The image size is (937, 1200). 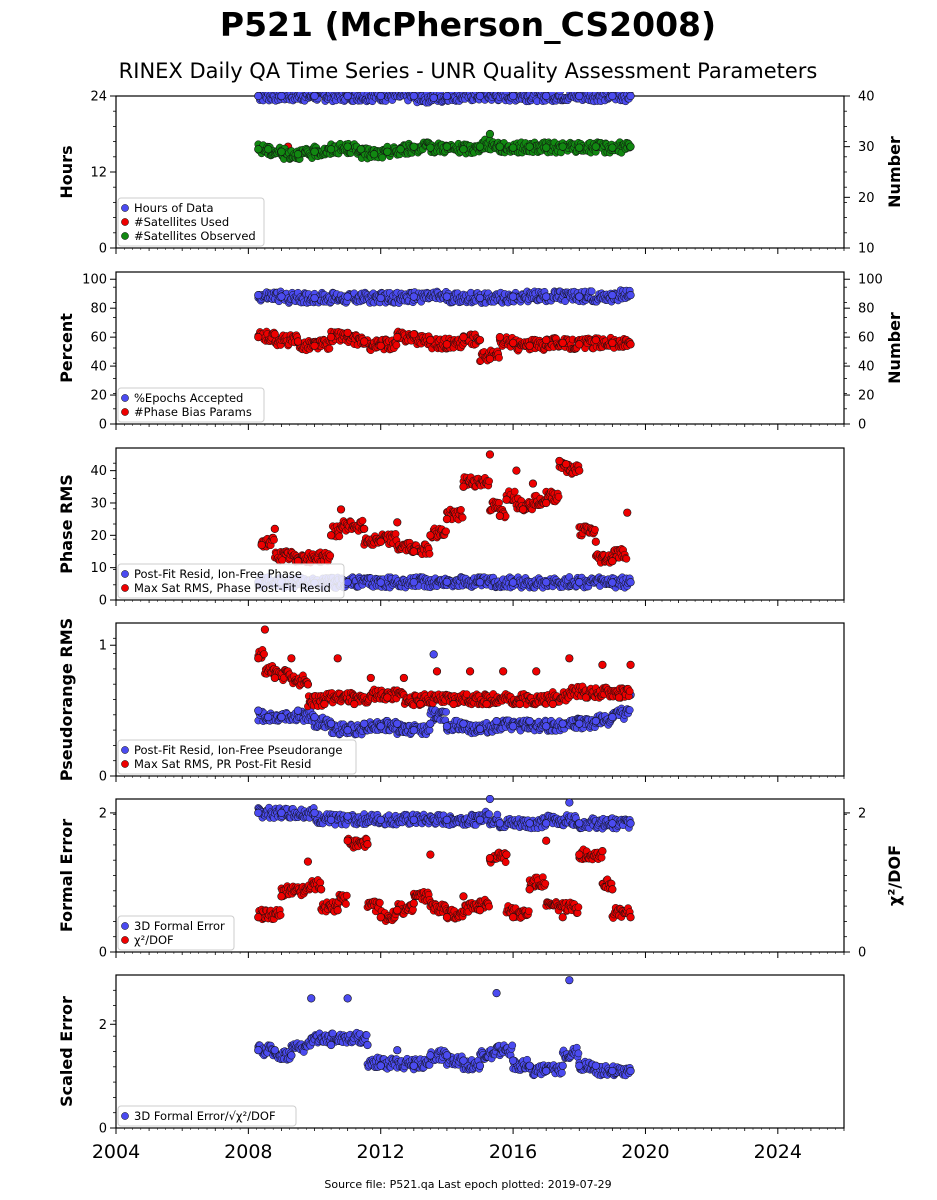 What do you see at coordinates (66, 348) in the screenshot?
I see `y-axis-label: Percent` at bounding box center [66, 348].